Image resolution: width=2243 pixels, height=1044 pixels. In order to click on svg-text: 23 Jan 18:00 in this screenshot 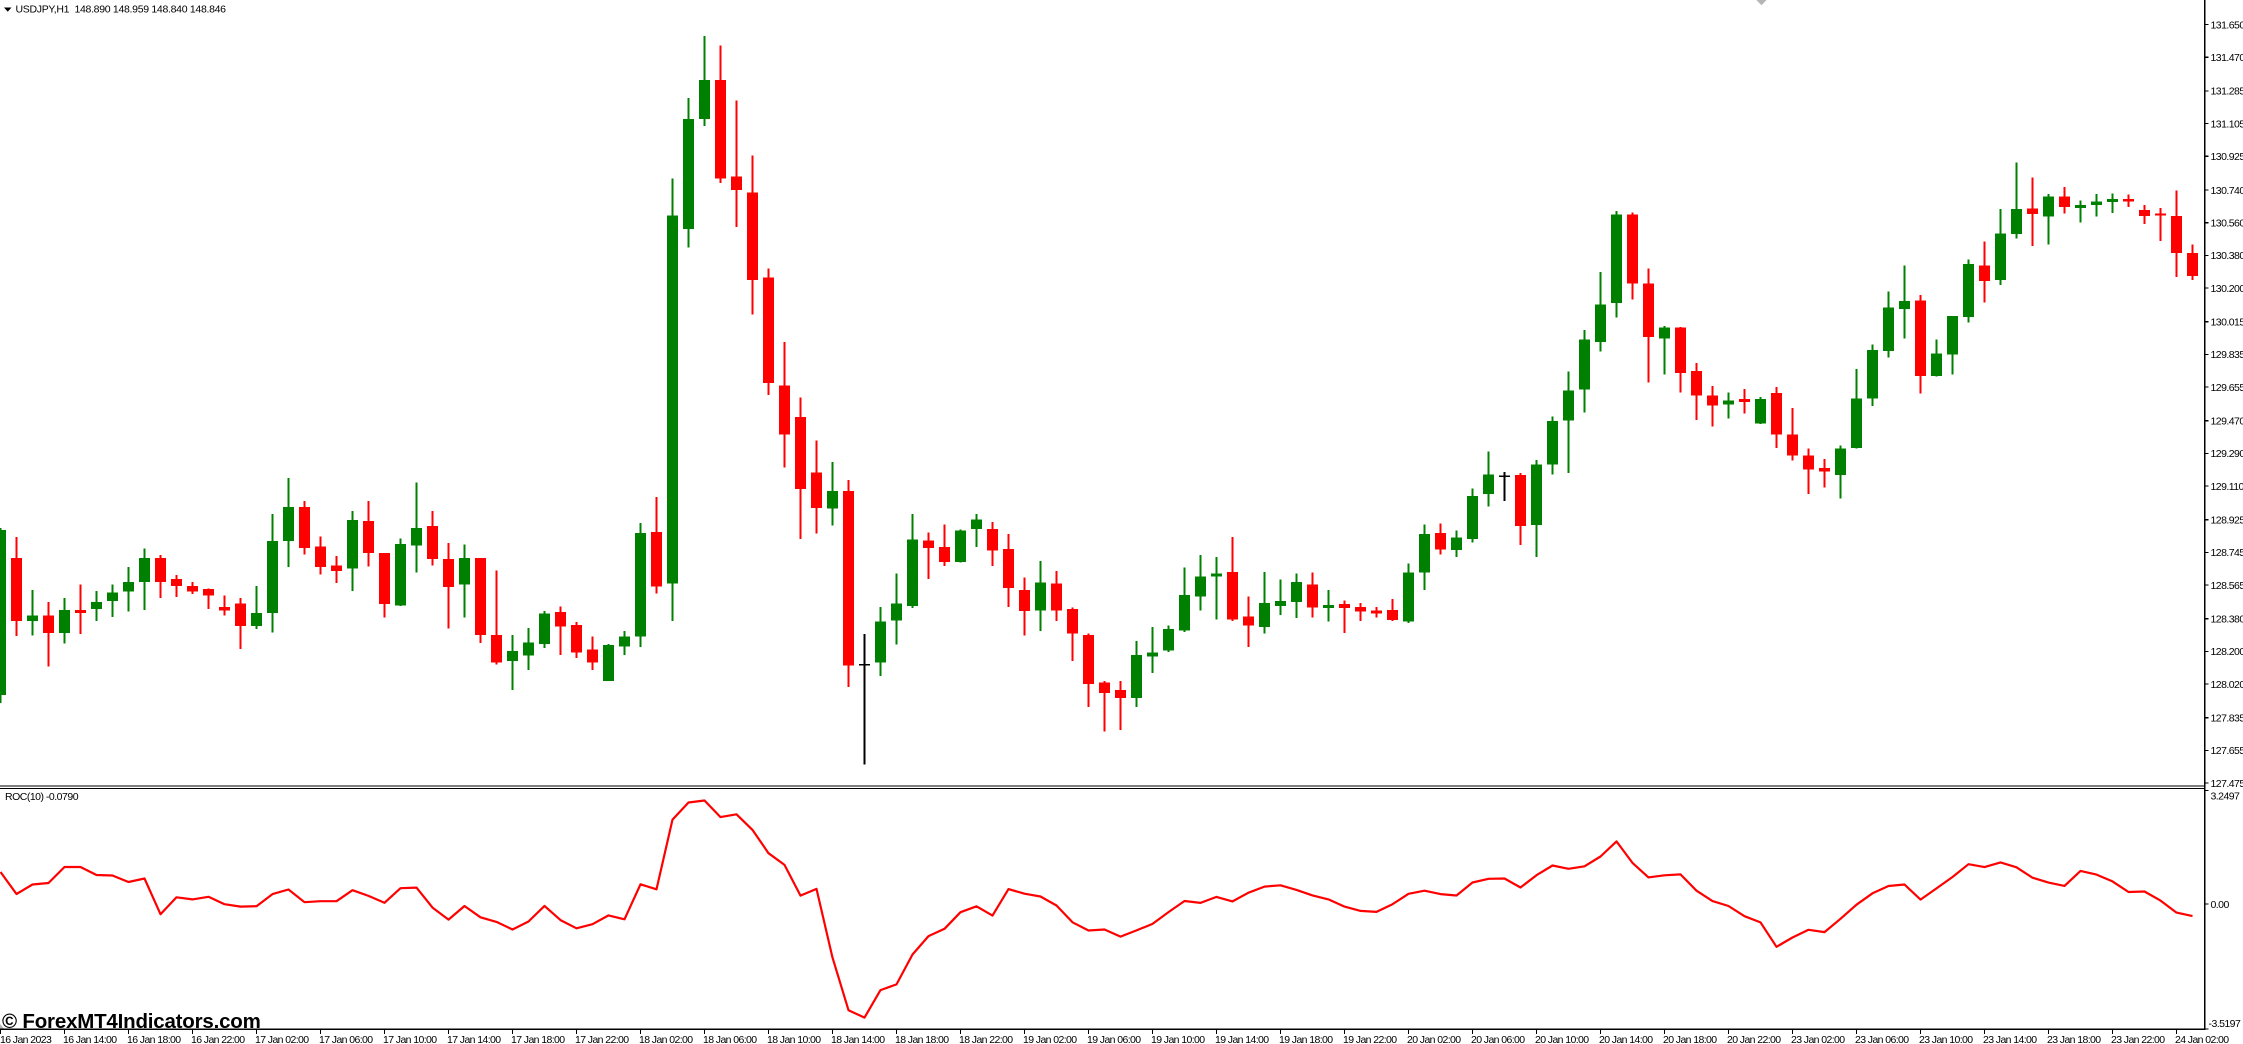, I will do `click(2074, 1039)`.